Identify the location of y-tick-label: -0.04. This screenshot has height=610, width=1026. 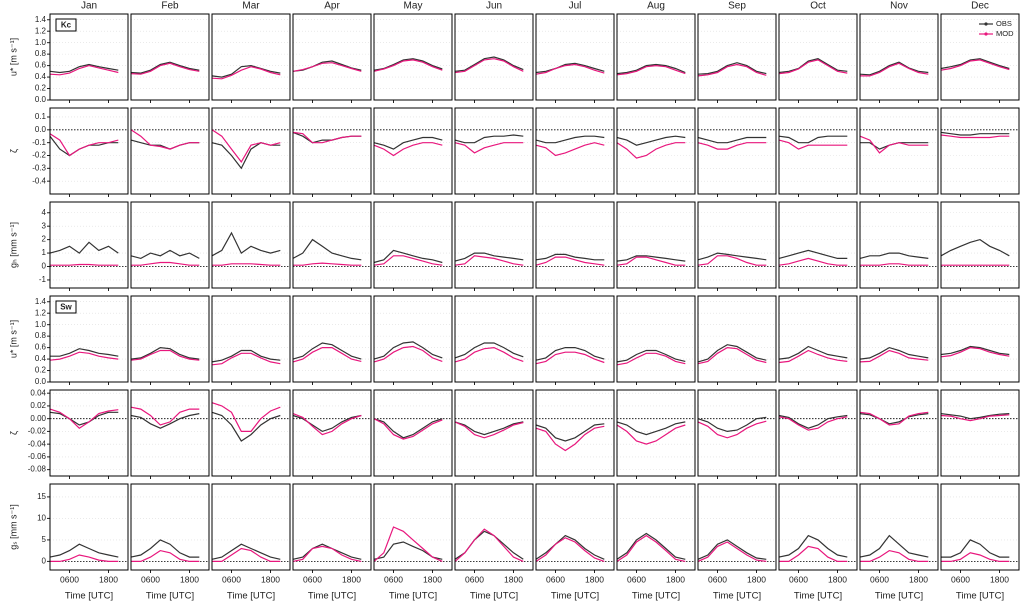
(37, 443).